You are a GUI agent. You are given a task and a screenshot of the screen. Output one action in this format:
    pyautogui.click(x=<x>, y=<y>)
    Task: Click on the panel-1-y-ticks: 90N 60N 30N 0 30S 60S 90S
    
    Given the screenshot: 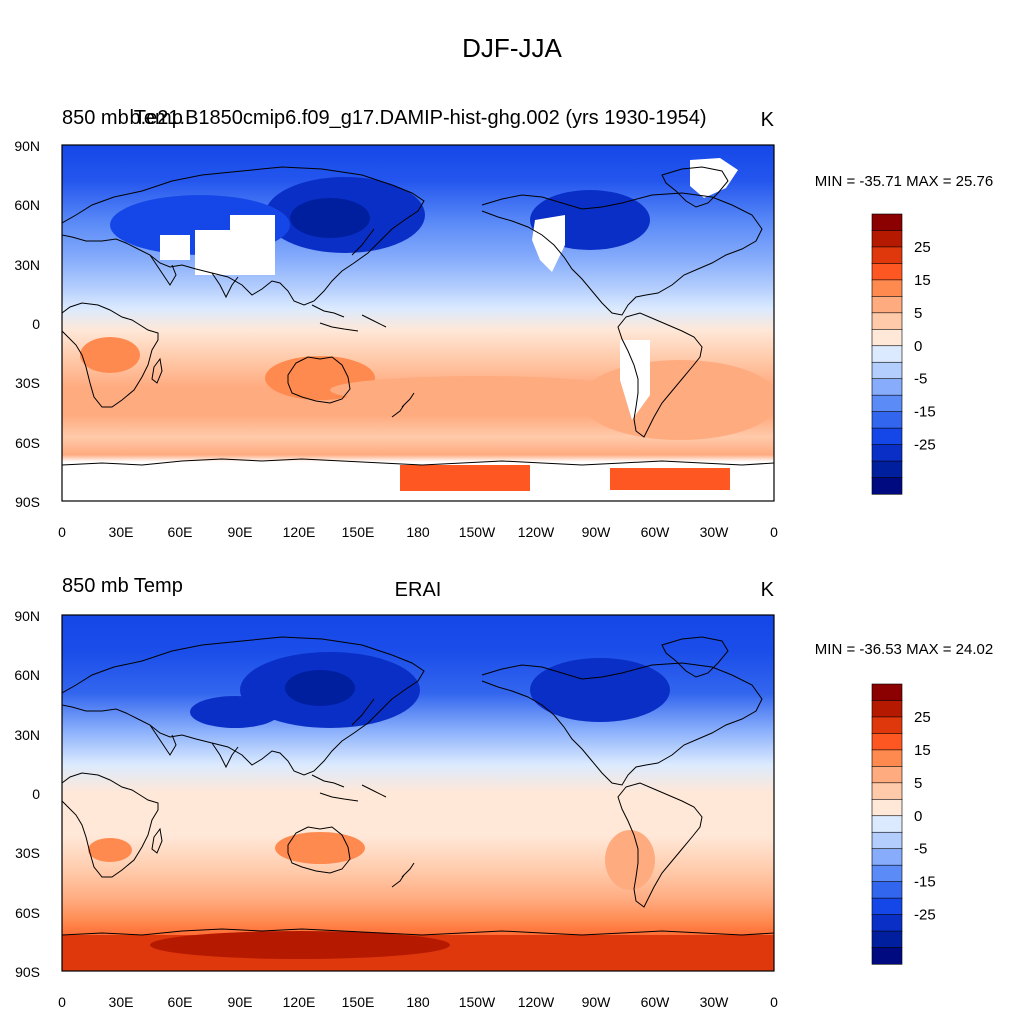 What is the action you would take?
    pyautogui.click(x=27, y=324)
    